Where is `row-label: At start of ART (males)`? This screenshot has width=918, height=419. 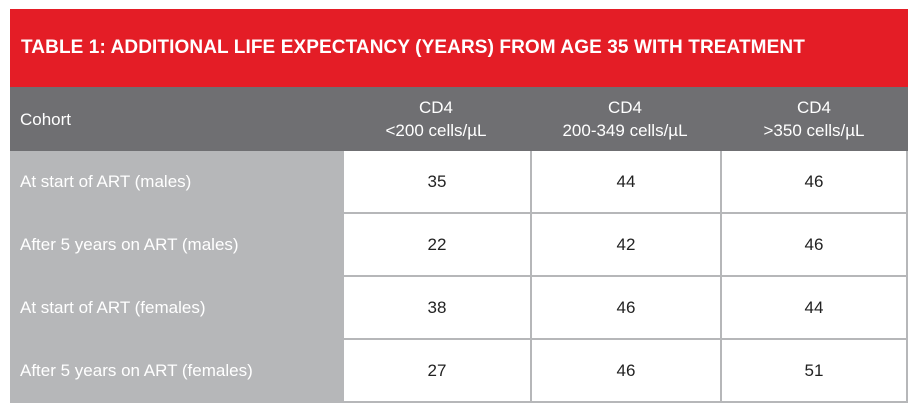 row-label: At start of ART (males) is located at coordinates (176, 181).